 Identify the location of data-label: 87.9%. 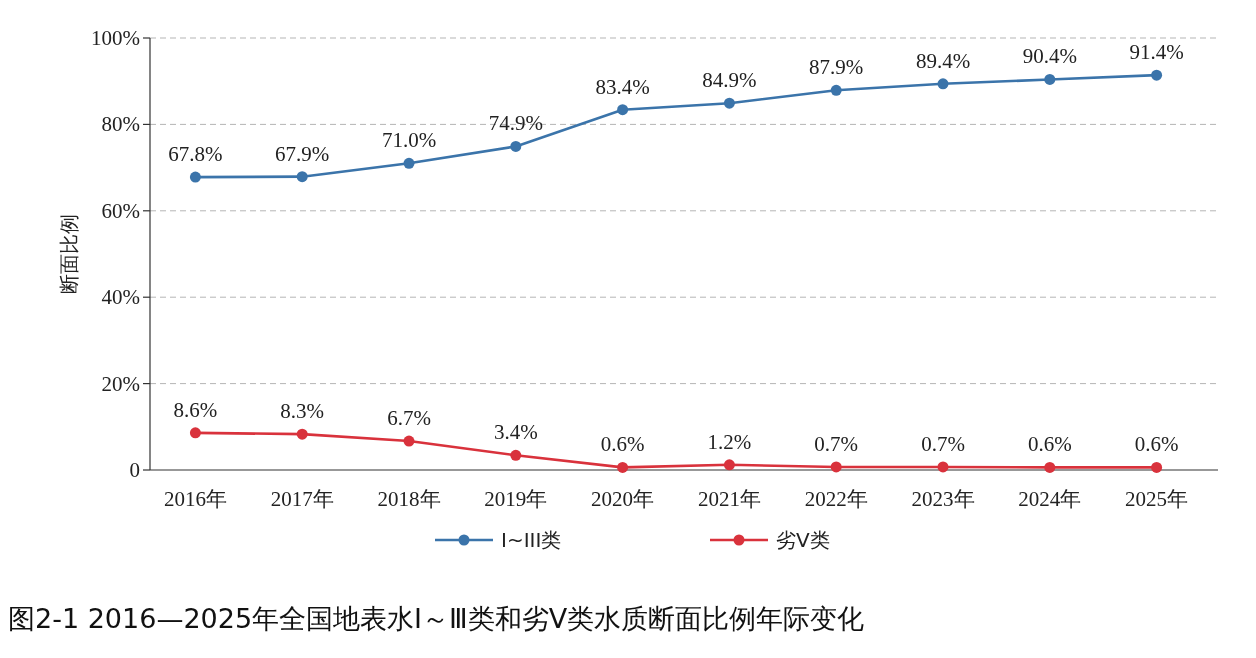
(836, 67).